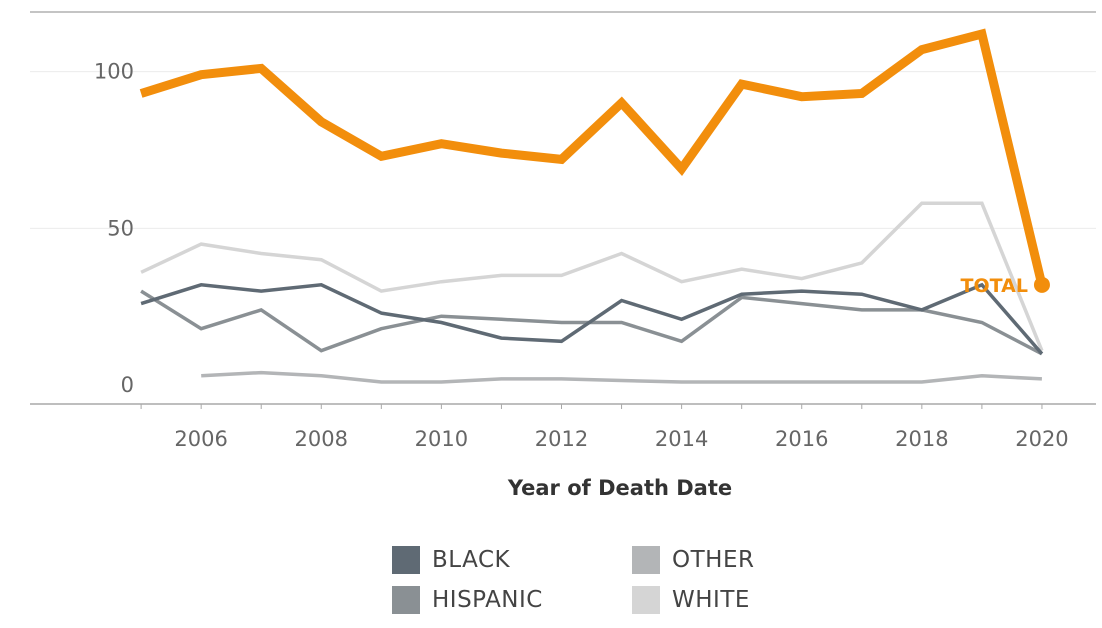 Image resolution: width=1102 pixels, height=628 pixels. What do you see at coordinates (646, 600) in the screenshot?
I see `legend-swatch-white` at bounding box center [646, 600].